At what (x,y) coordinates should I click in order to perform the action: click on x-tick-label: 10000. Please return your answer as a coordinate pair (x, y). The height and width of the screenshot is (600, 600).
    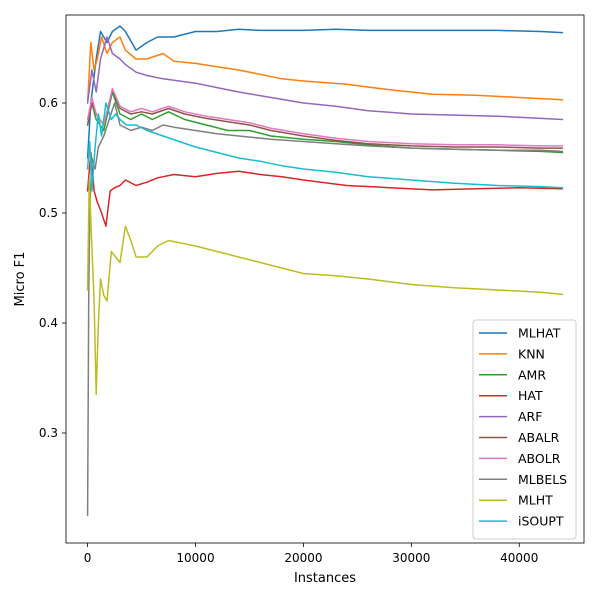
    Looking at the image, I should click on (195, 558).